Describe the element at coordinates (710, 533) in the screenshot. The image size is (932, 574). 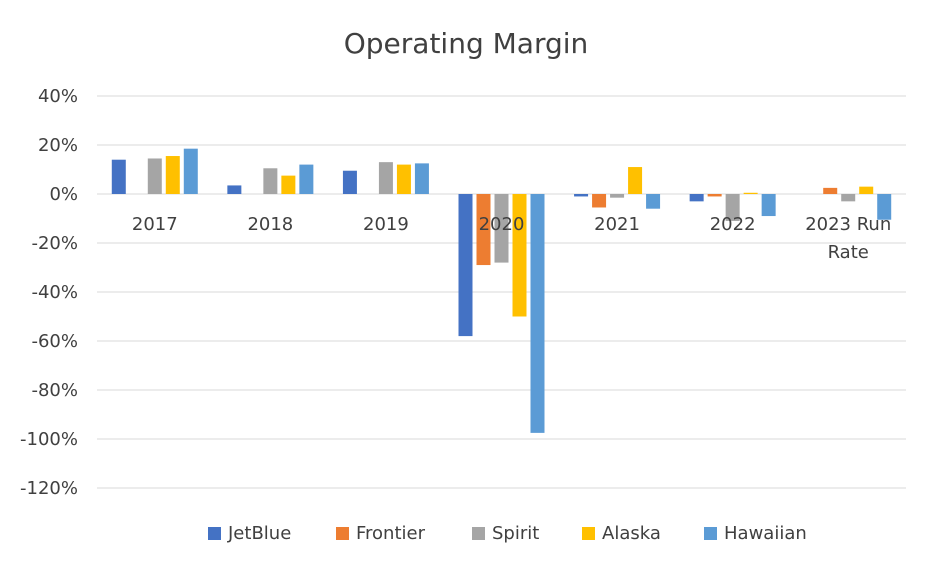
I see `legend-swatch-hawaiian` at that location.